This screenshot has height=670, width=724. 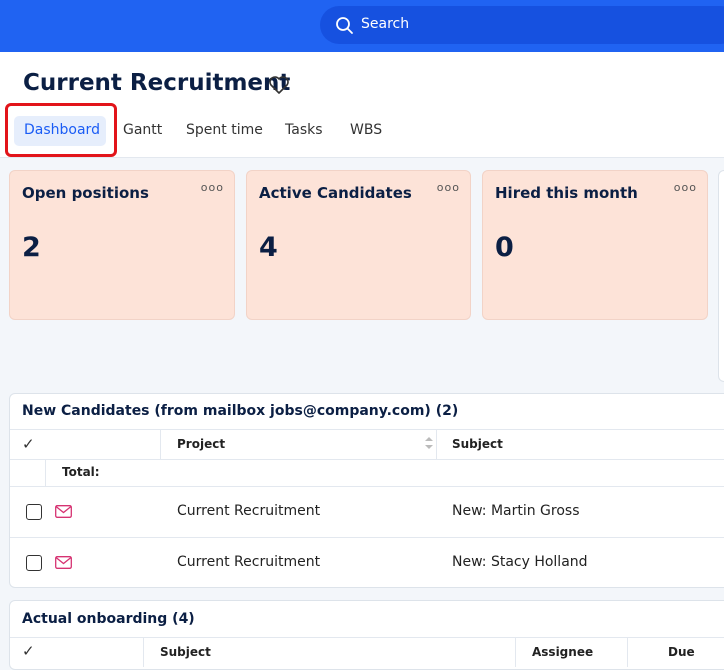 I want to click on tab: Gantt, so click(x=143, y=130).